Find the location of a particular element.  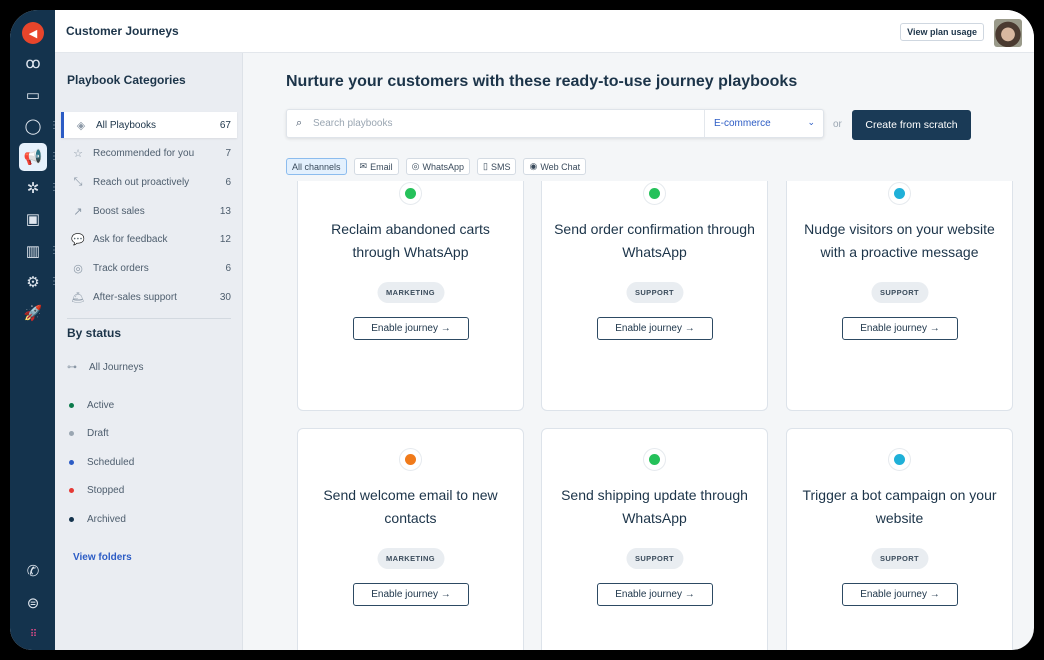

channel-filters: All channels ✉ Email ◎ WhatsApp ▯ SMS ◉ Web Chat is located at coordinates (436, 166).